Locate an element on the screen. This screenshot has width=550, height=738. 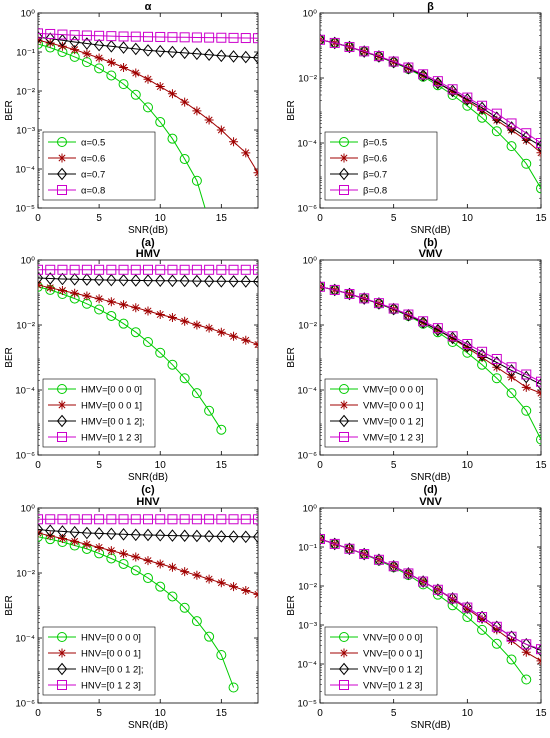
legend-entry: VNV=[0 1 2 3] is located at coordinates (376, 686).